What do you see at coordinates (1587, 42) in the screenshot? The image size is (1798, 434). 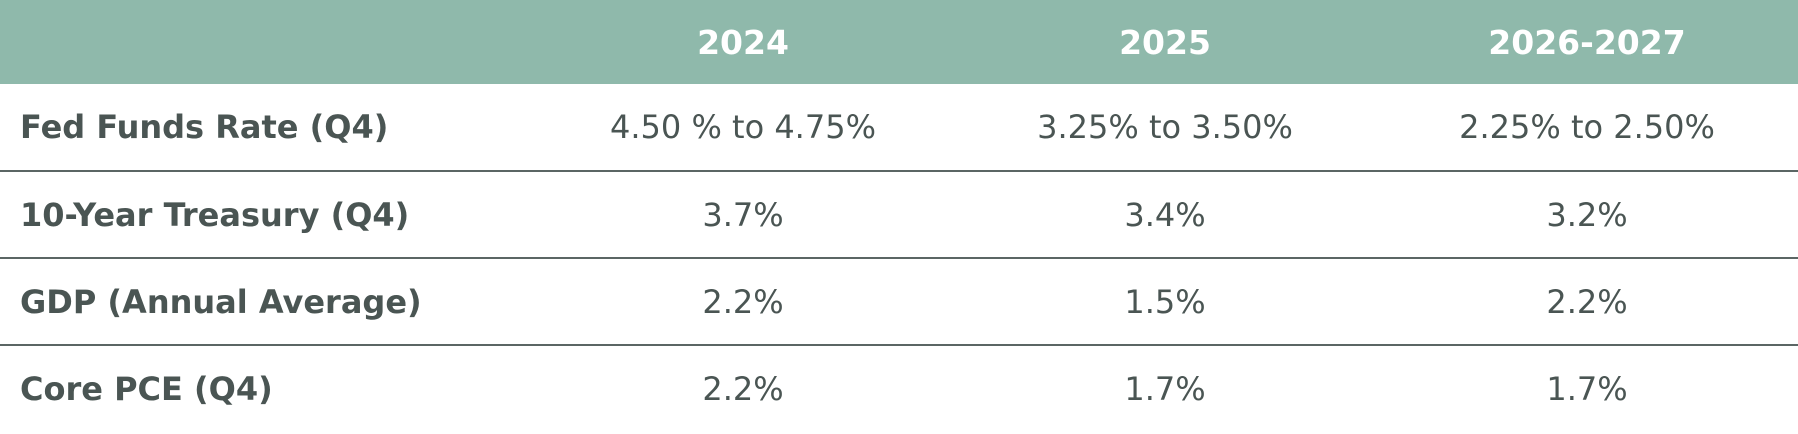 I see `column-header: 2026-2027` at bounding box center [1587, 42].